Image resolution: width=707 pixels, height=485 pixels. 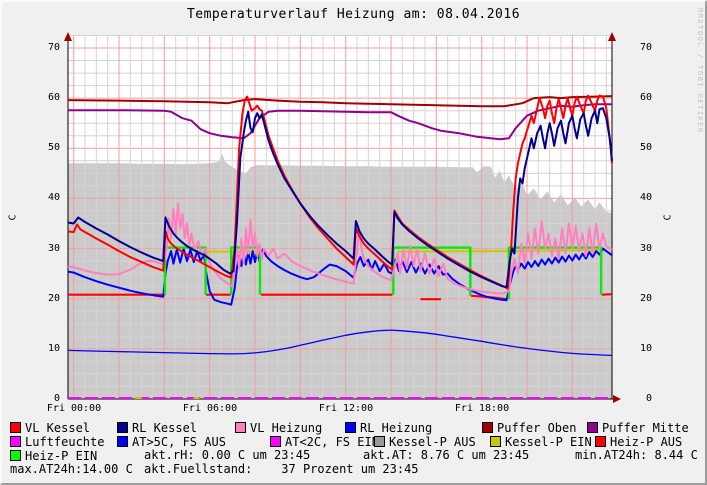 What do you see at coordinates (645, 47) in the screenshot?
I see `y-tick-label-right: 70` at bounding box center [645, 47].